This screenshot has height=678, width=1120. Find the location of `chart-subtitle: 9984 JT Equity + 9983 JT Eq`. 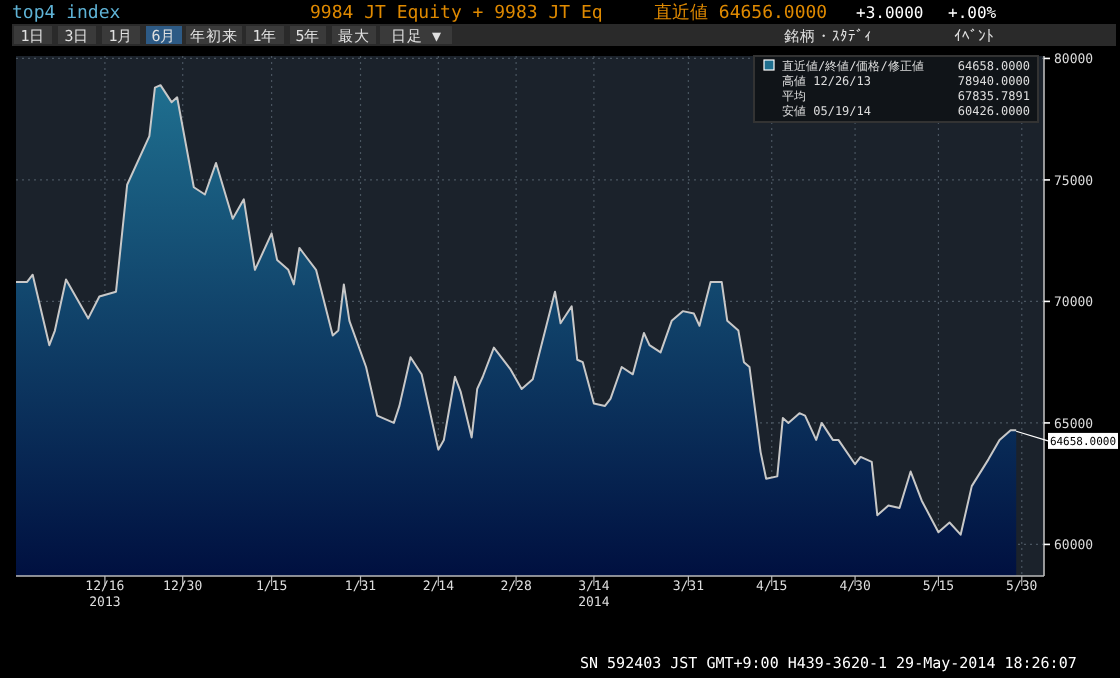

chart-subtitle: 9984 JT Equity + 9983 JT Eq is located at coordinates (456, 14).